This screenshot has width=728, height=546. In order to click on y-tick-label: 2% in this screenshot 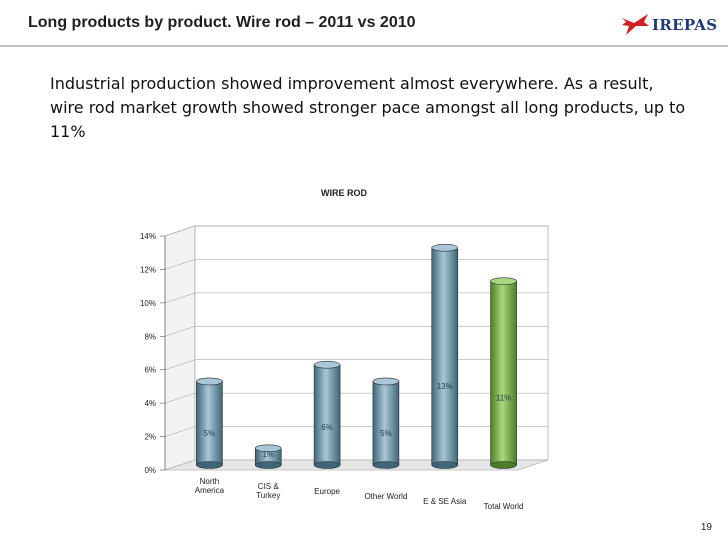, I will do `click(150, 437)`.